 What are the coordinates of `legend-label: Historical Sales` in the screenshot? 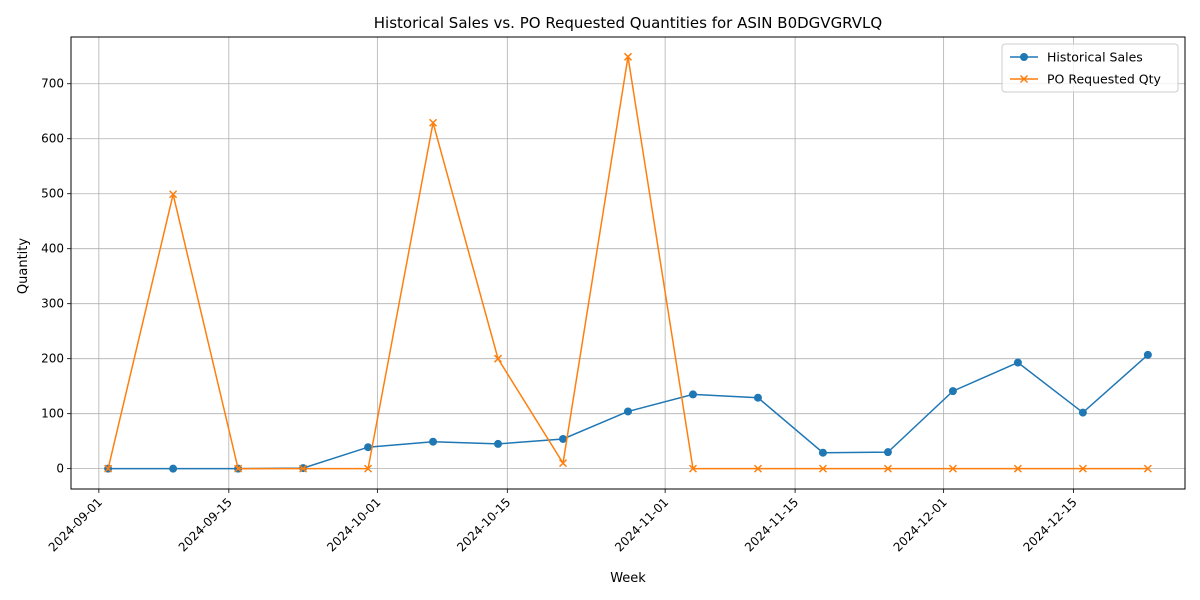 It's located at (1095, 57).